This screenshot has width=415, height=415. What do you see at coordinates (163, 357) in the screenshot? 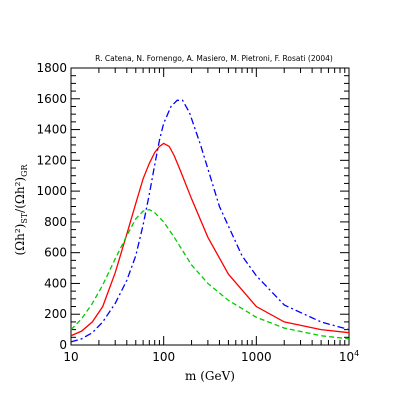
I see `x-tick-label: 100` at bounding box center [163, 357].